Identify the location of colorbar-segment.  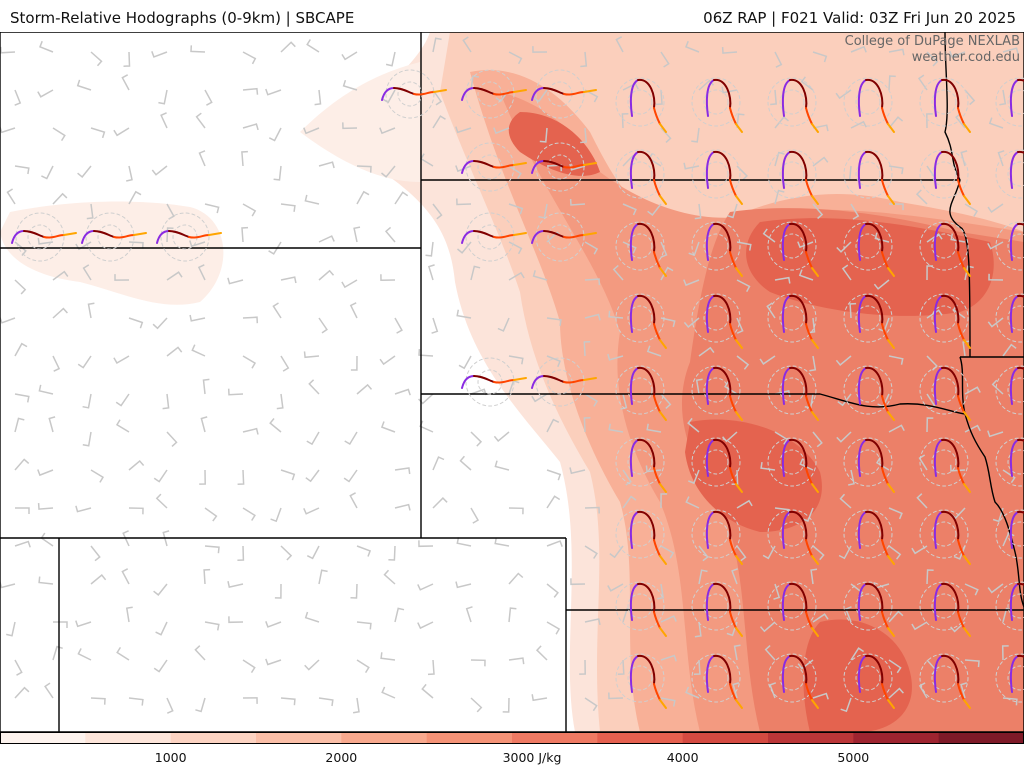
(896, 738).